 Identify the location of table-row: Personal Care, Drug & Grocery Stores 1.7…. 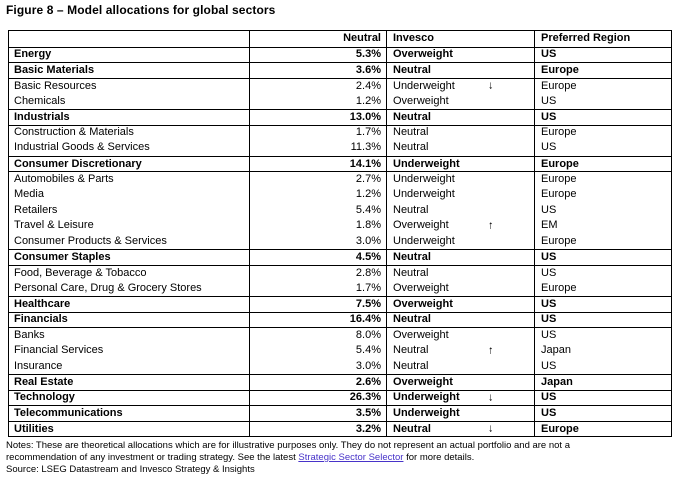
(340, 288).